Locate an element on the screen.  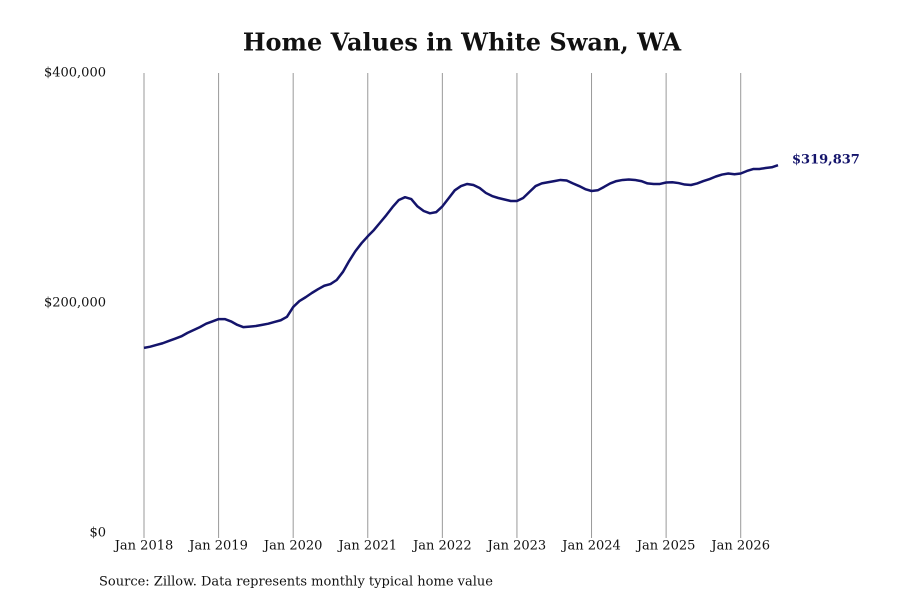
x-tick-label: Jan 2023 is located at coordinates (516, 546).